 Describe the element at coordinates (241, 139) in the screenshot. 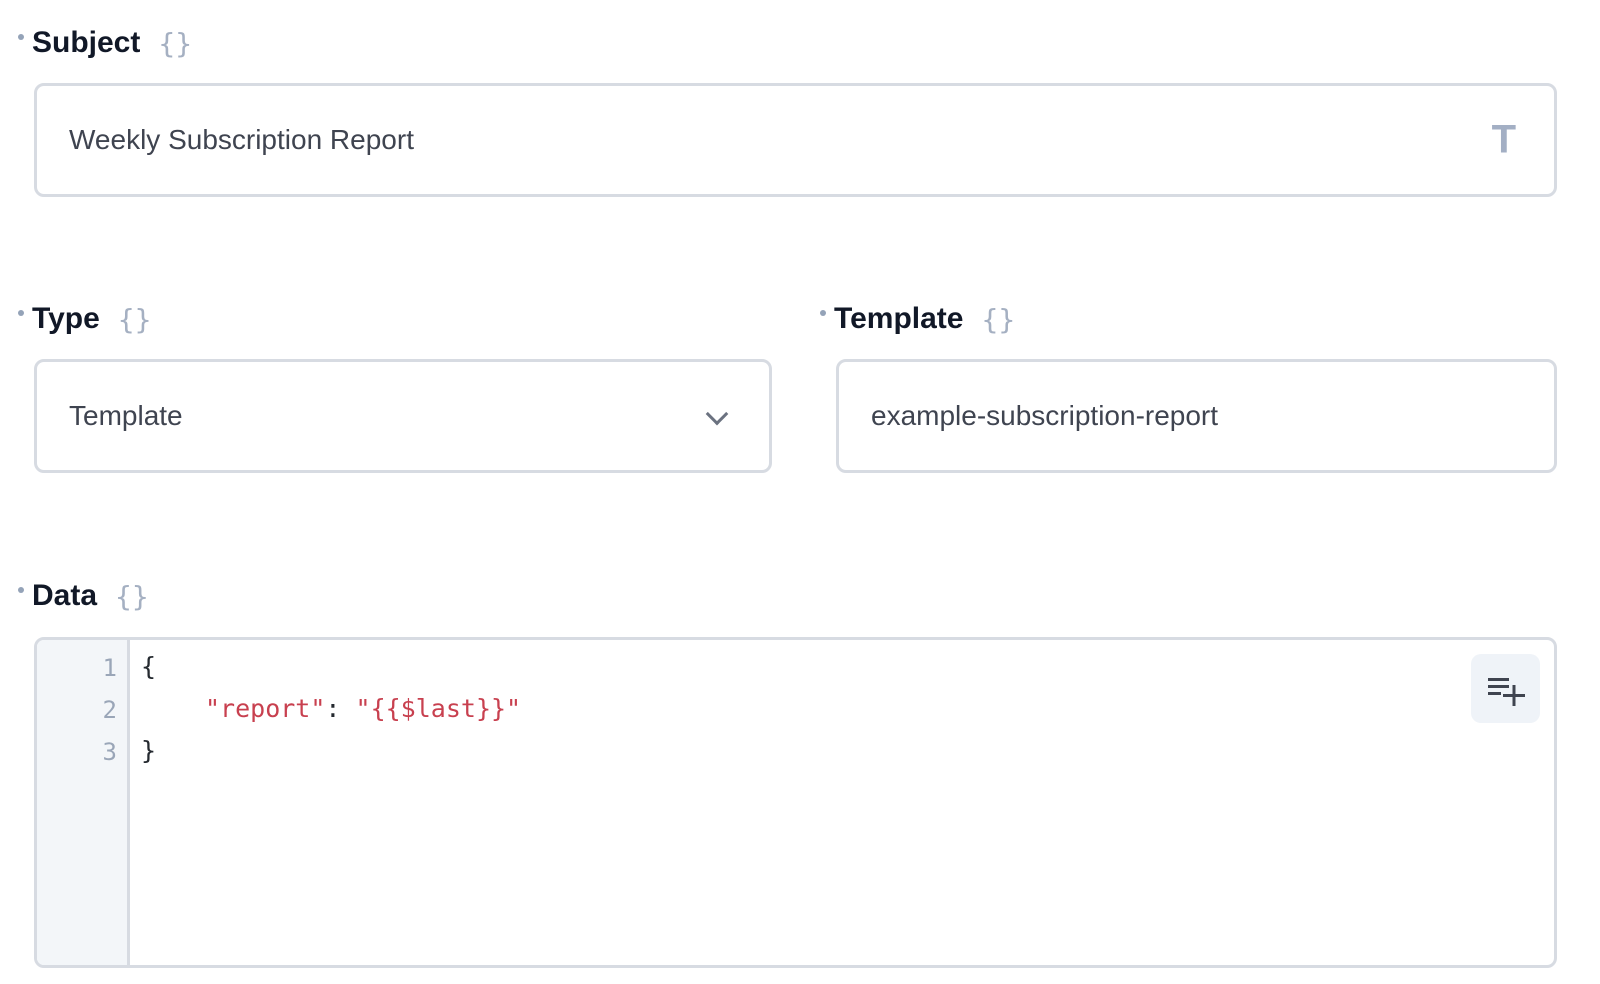

I see `subject-value: Weekly Subscription Report` at that location.